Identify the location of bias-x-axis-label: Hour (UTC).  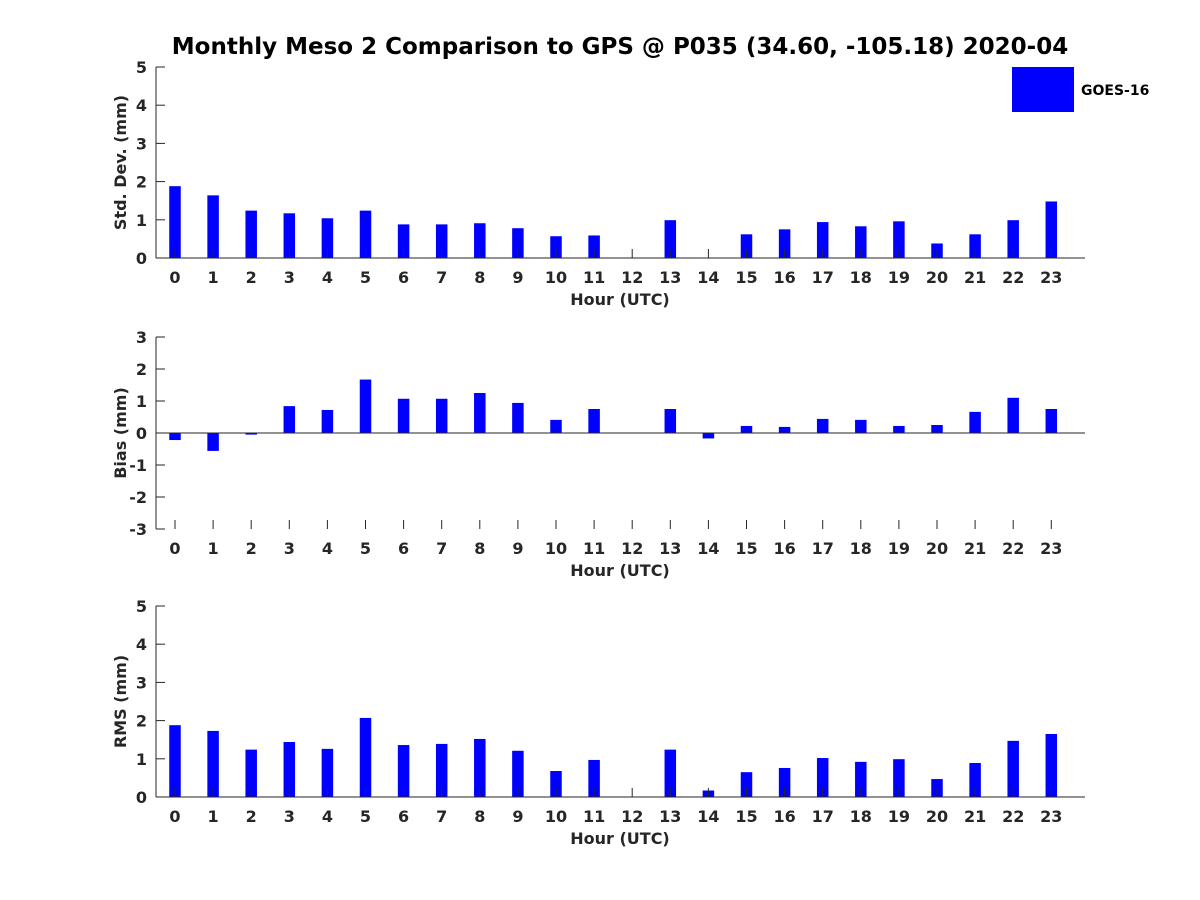
(620, 570).